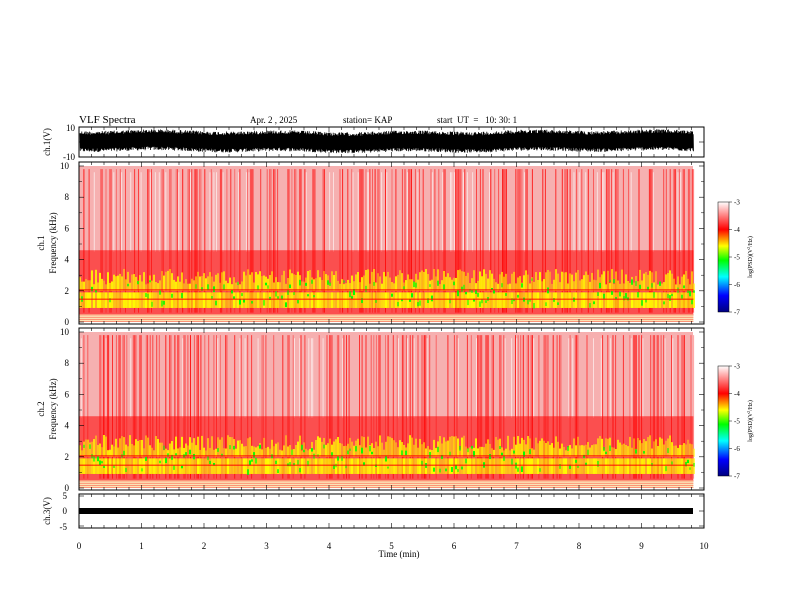 This screenshot has width=792, height=612. What do you see at coordinates (67, 363) in the screenshot?
I see `frequency-tick-label: 8` at bounding box center [67, 363].